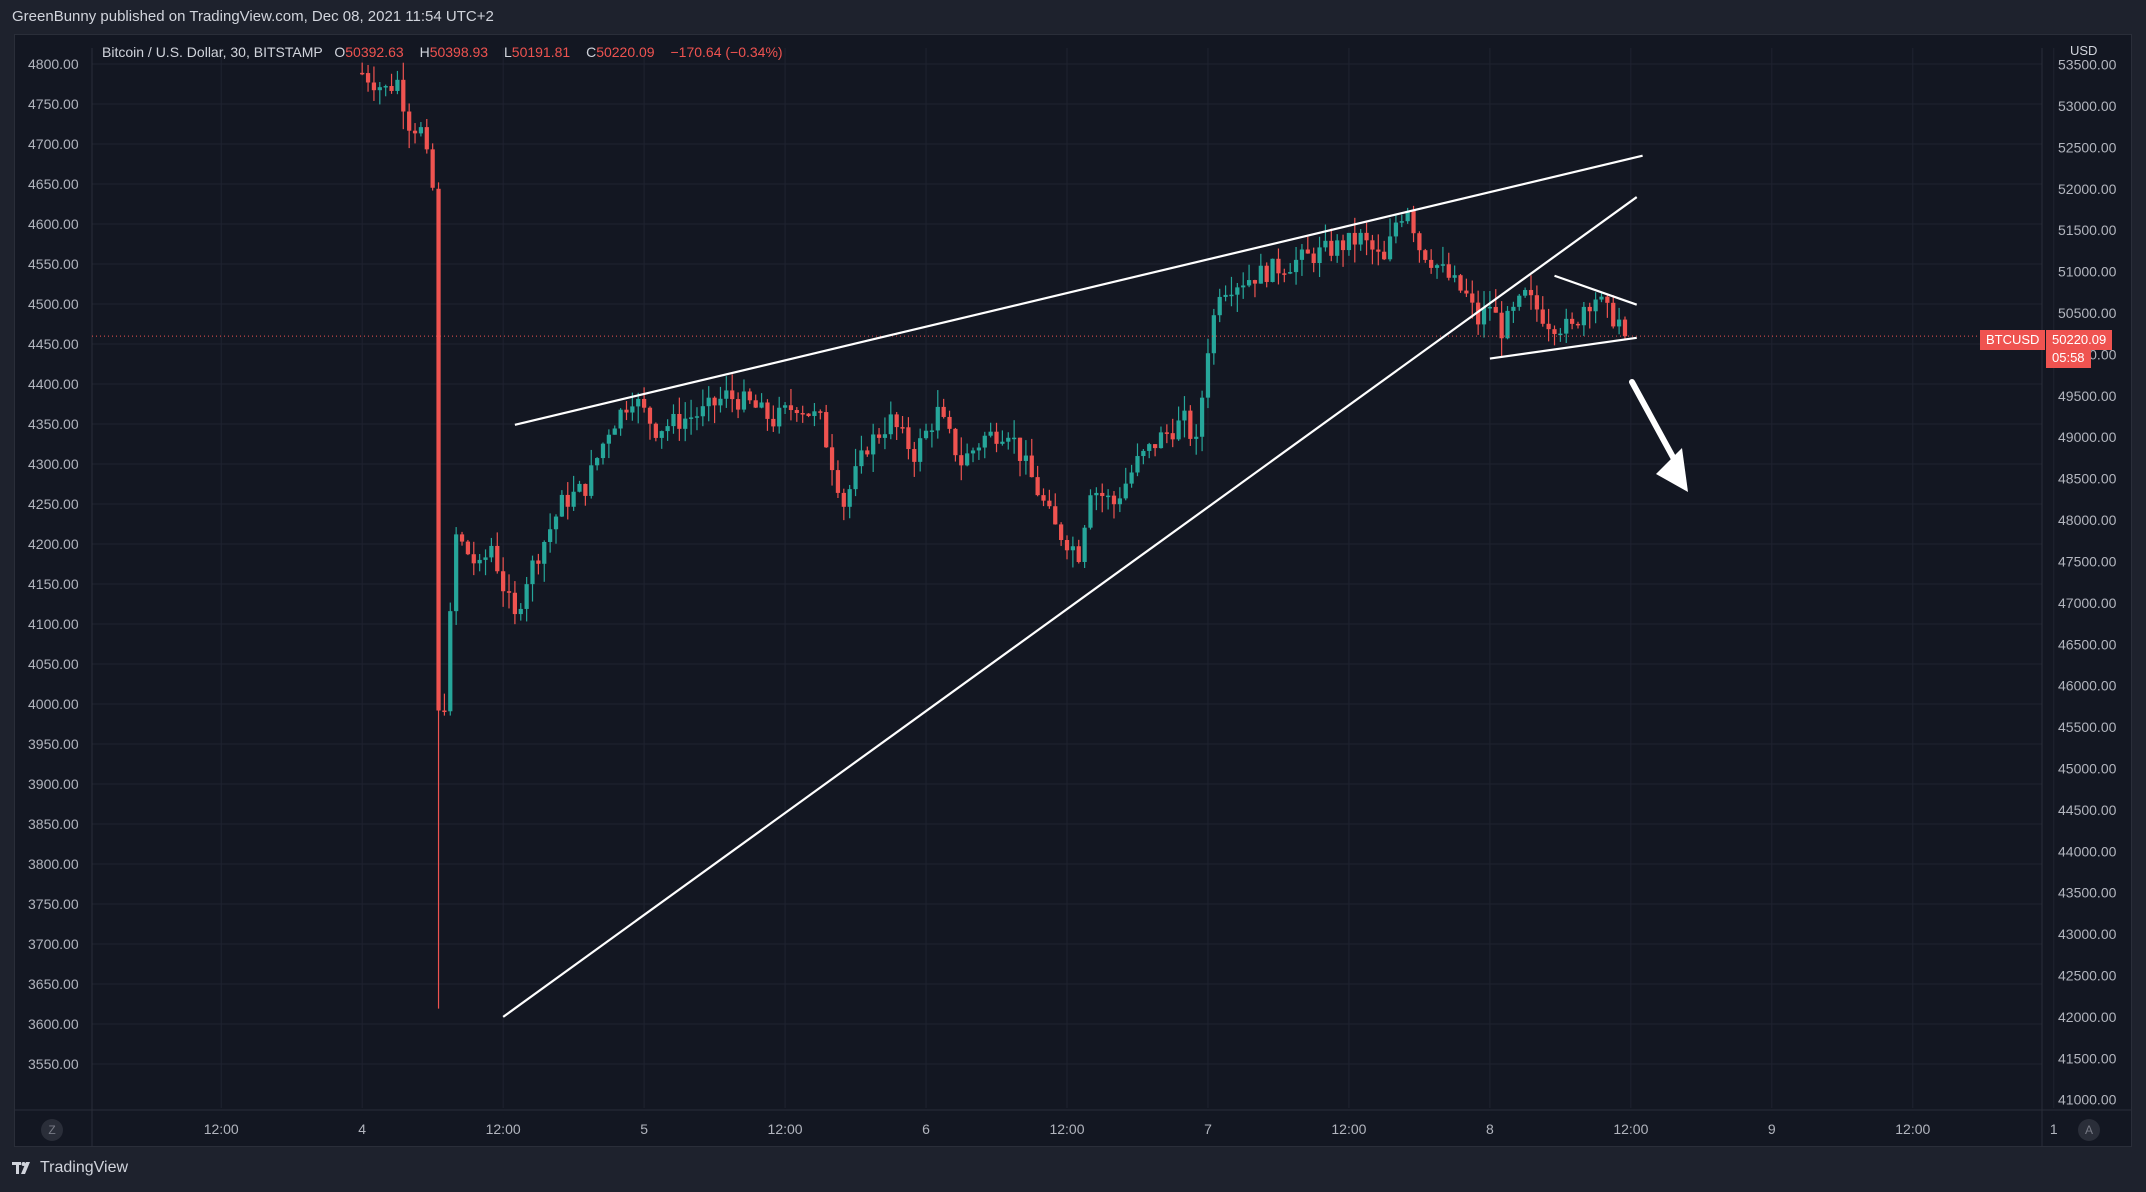 The height and width of the screenshot is (1192, 2146). What do you see at coordinates (2087, 934) in the screenshot?
I see `right-axis-tick: 43000.00` at bounding box center [2087, 934].